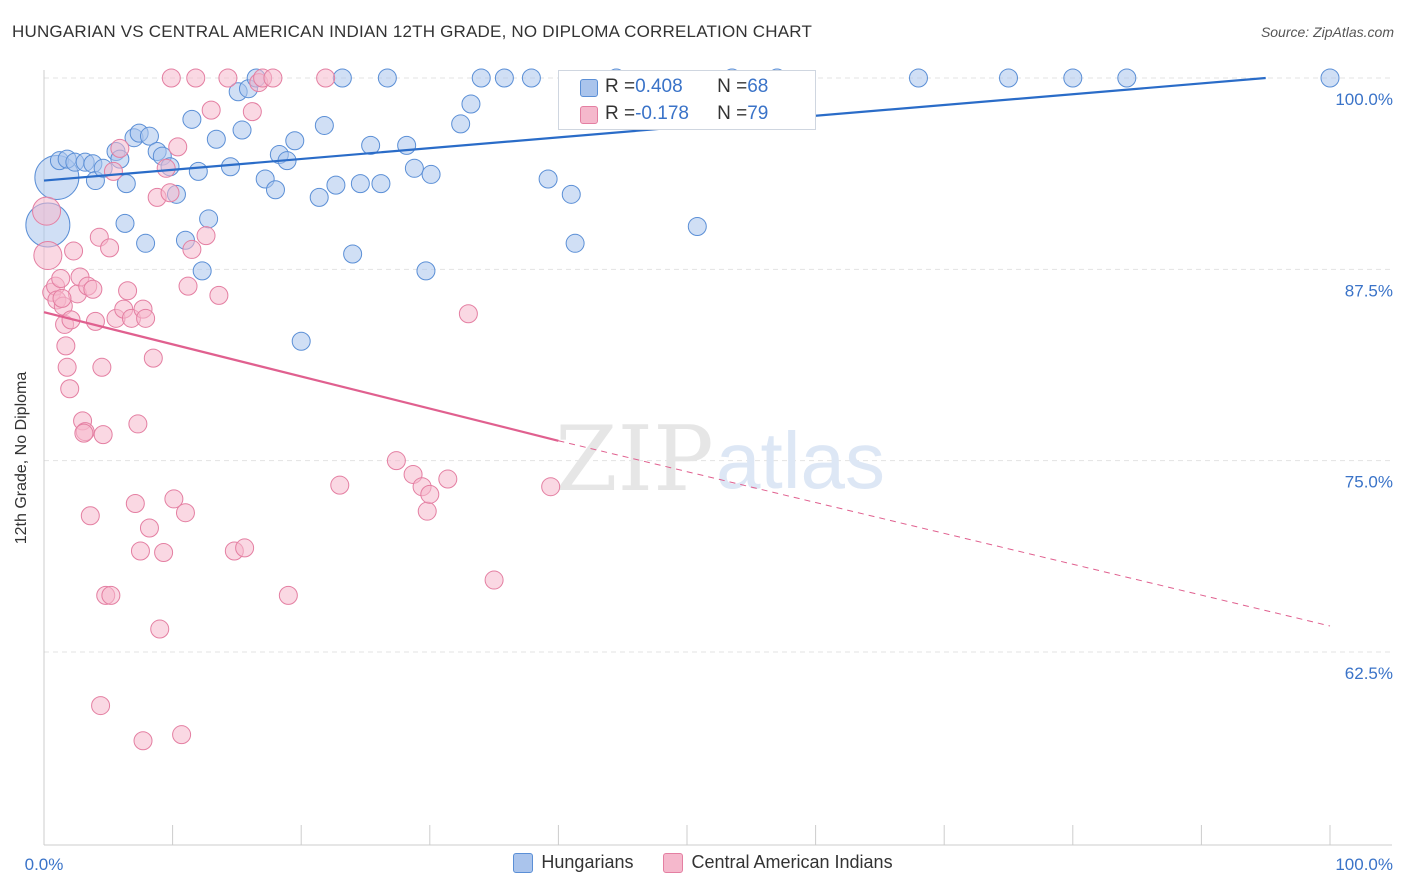 This screenshot has width=1406, height=892. I want to click on stats-n-value: 79, so click(758, 113).